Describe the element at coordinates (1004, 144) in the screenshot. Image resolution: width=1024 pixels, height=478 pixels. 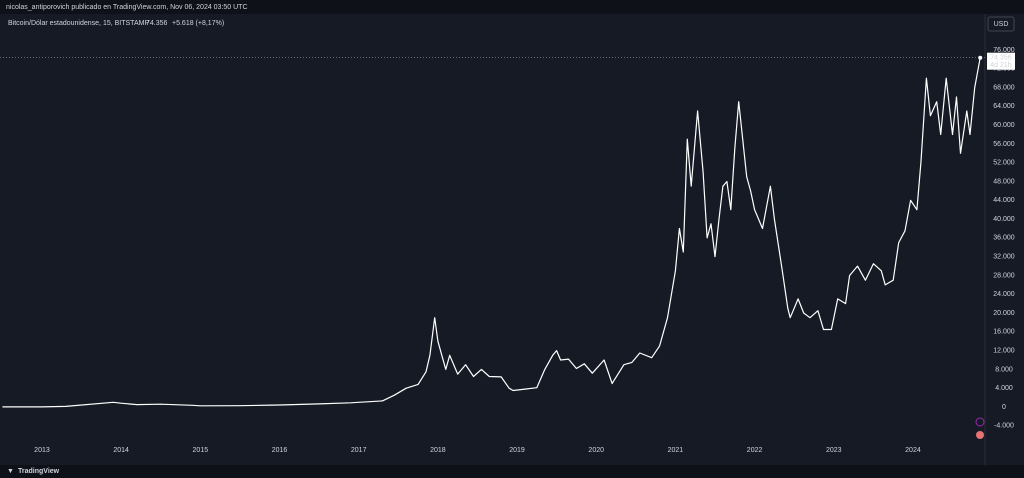
I see `y-tick-label: 56.000` at that location.